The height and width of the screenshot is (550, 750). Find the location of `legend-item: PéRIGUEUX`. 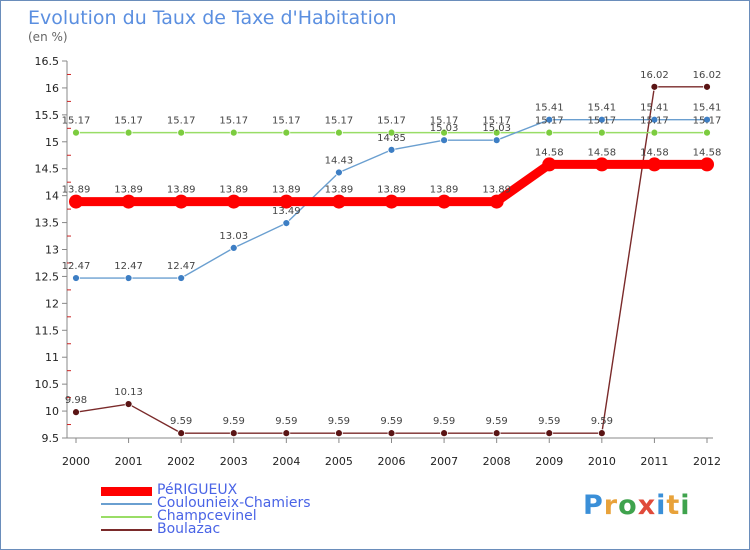

legend-item: PéRIGUEUX is located at coordinates (231, 491).